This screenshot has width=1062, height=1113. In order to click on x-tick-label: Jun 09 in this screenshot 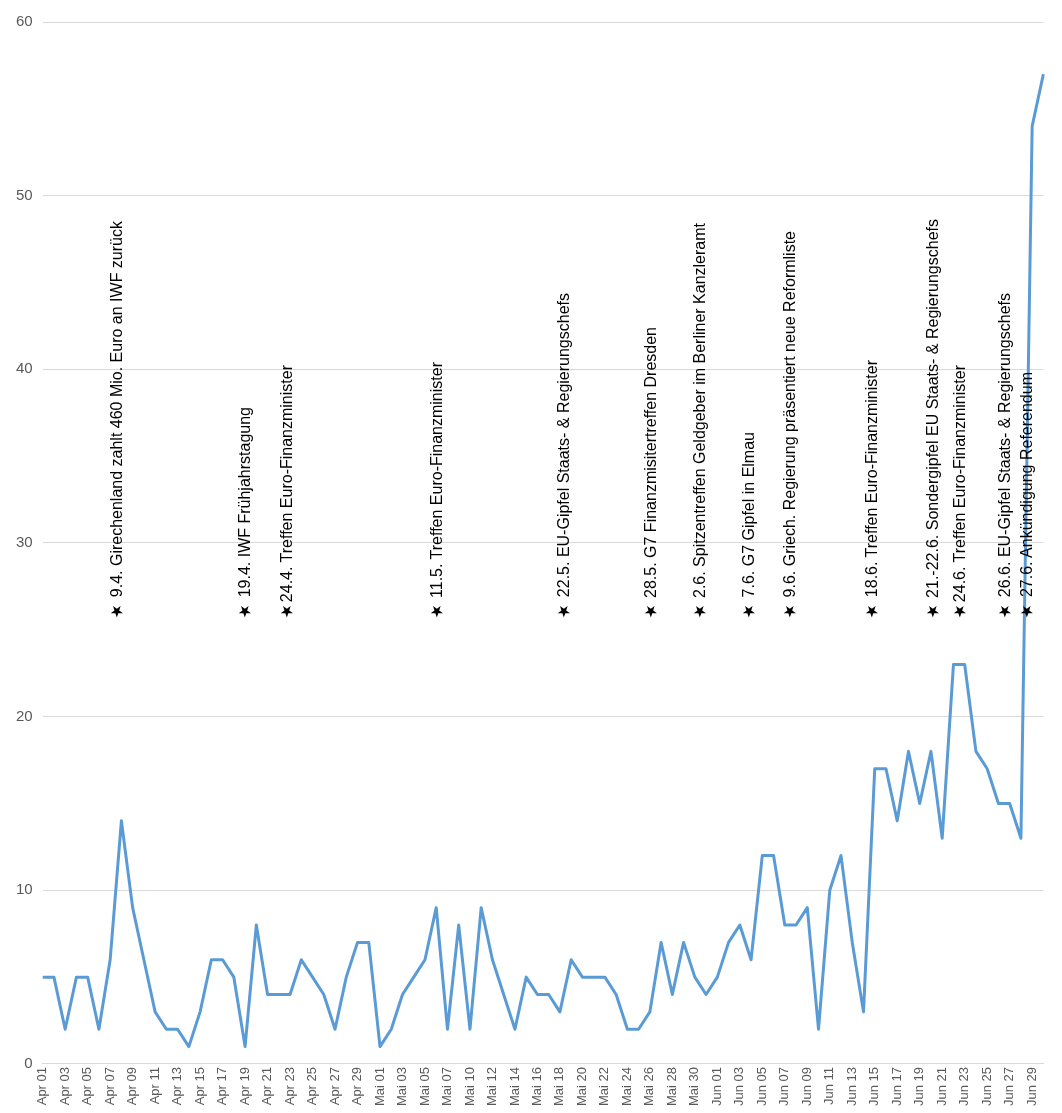, I will do `click(806, 1086)`.